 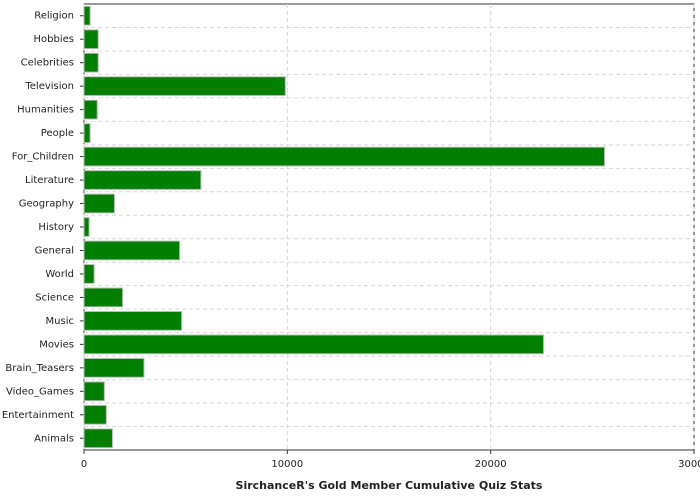 I want to click on y-tick-label: People, so click(x=57, y=133).